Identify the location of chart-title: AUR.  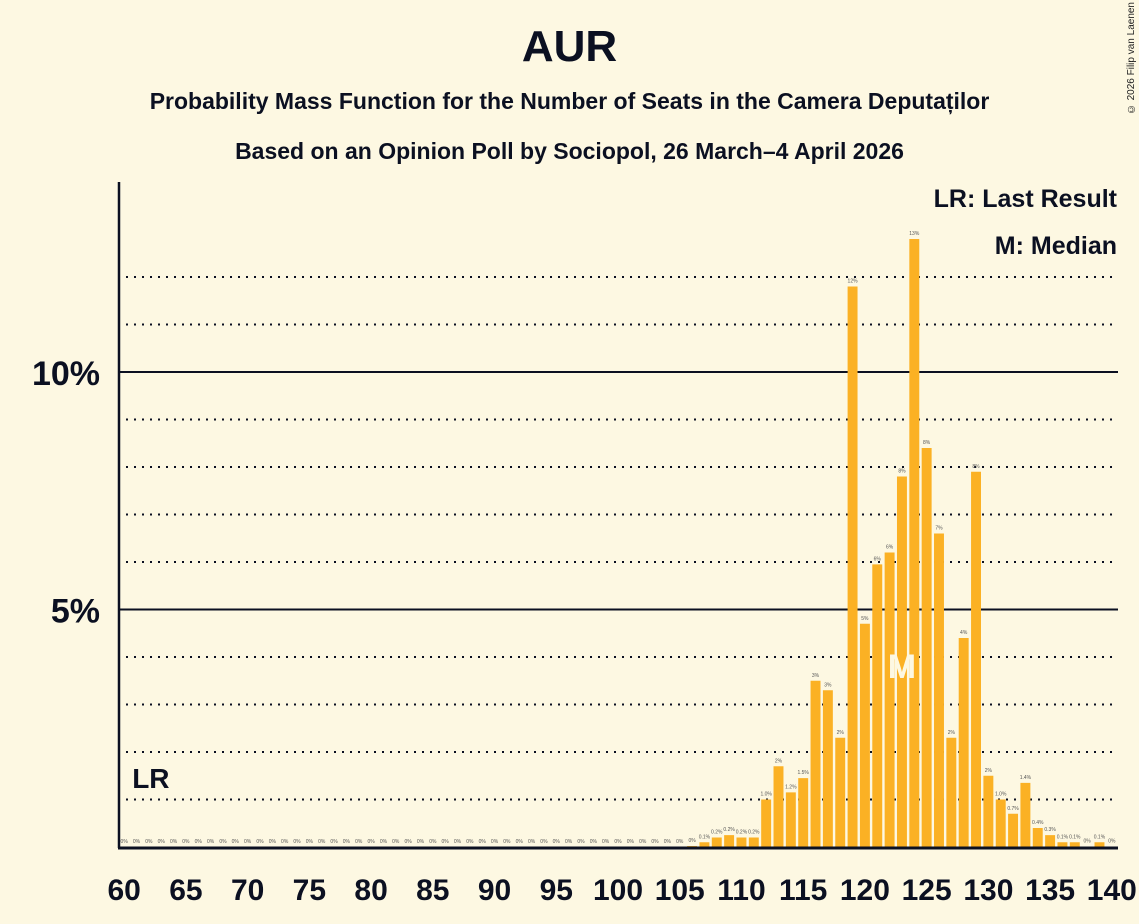
(569, 46).